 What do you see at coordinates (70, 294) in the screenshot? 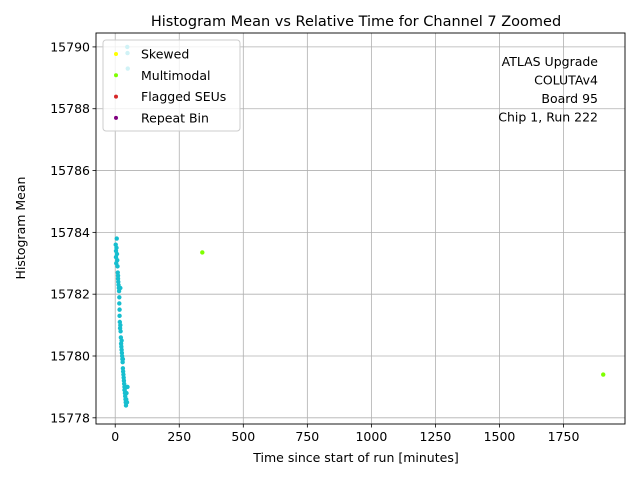
I see `y-tick-label: 15782` at bounding box center [70, 294].